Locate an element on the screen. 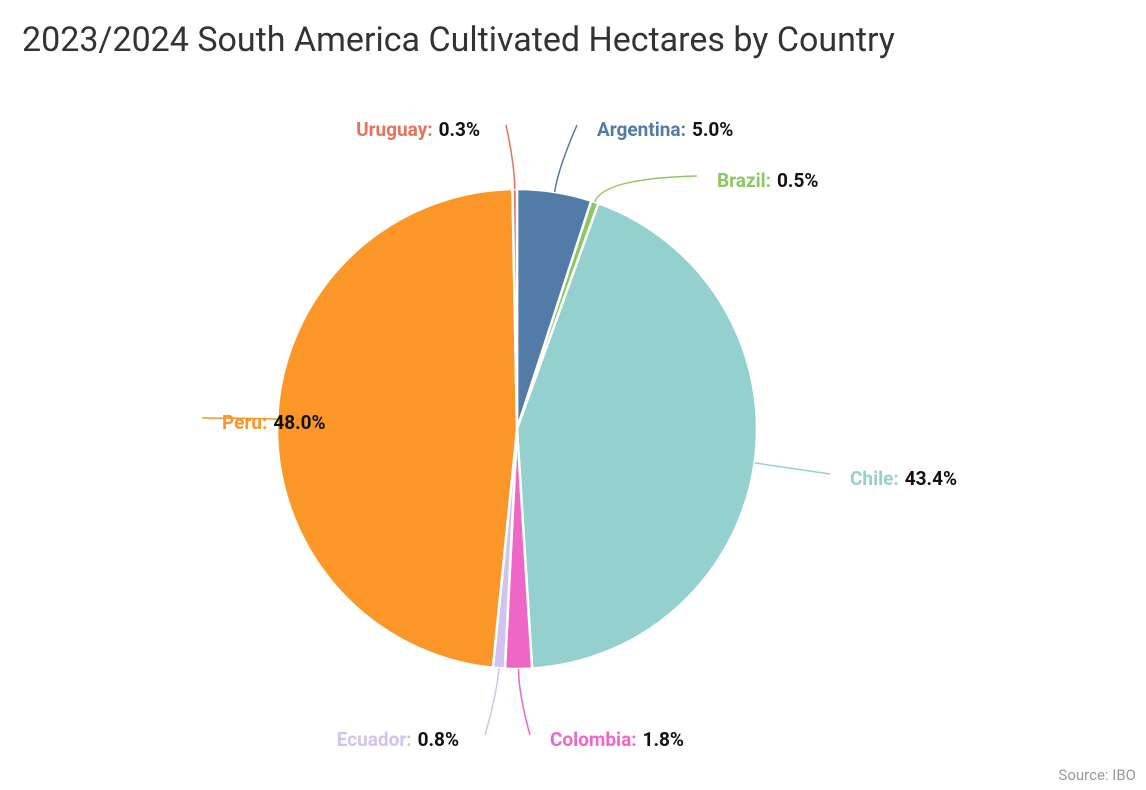  value-label: 48.0% is located at coordinates (299, 422).